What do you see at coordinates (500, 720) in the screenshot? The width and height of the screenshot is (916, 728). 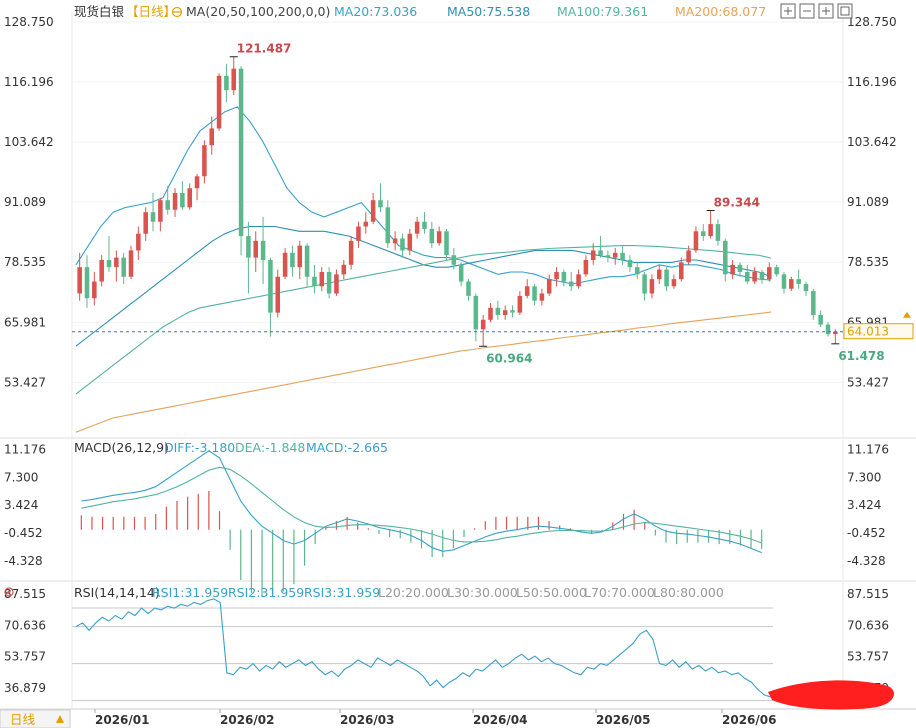 I see `x-tick-label: 2026/04` at bounding box center [500, 720].